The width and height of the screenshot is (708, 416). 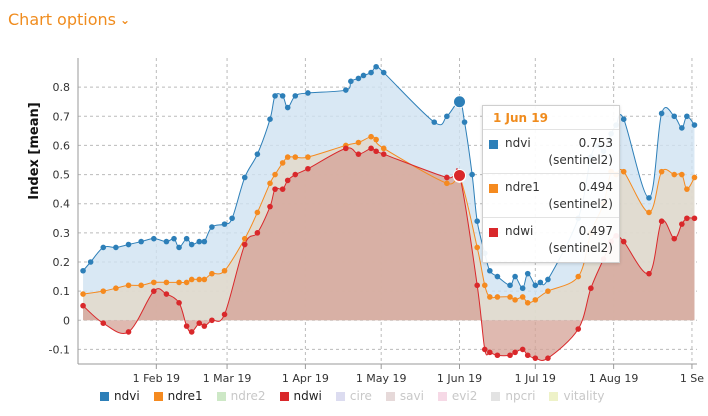 What do you see at coordinates (248, 396) in the screenshot?
I see `legend-label: ndre2` at bounding box center [248, 396].